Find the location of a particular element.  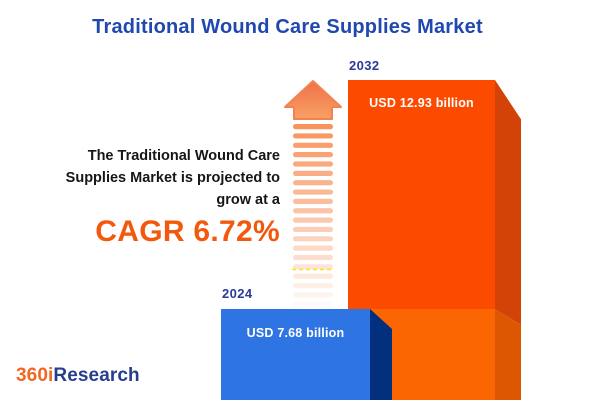

summary-line-2: Supplies Market is projected to is located at coordinates (172, 178).